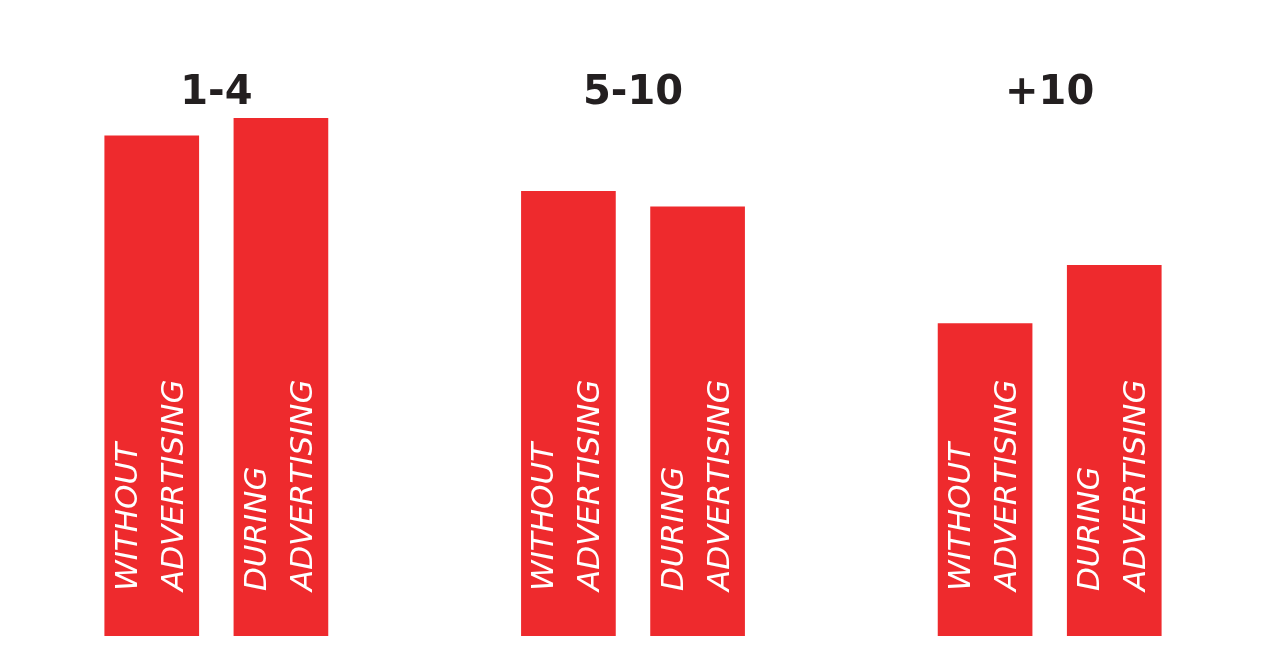 This screenshot has width=1266, height=662. What do you see at coordinates (633, 90) in the screenshot?
I see `x-tick-label: 5-10` at bounding box center [633, 90].